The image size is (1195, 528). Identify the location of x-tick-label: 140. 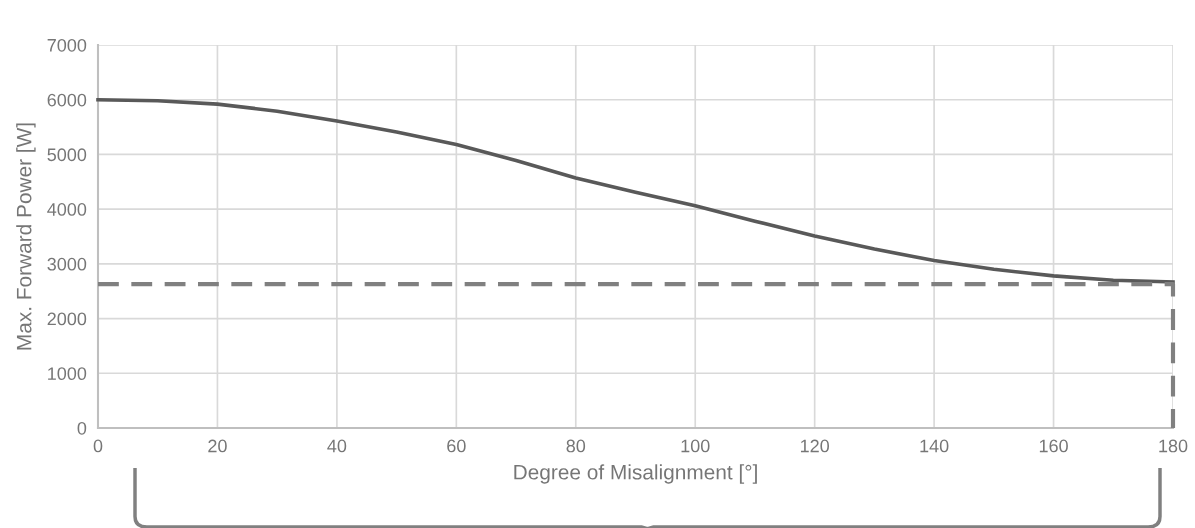
(934, 446).